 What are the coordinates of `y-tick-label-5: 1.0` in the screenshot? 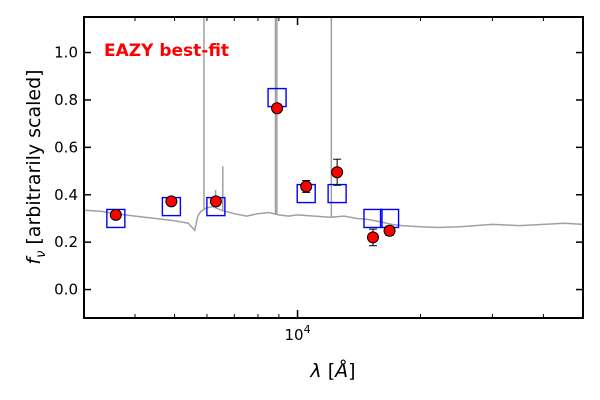 It's located at (66, 53).